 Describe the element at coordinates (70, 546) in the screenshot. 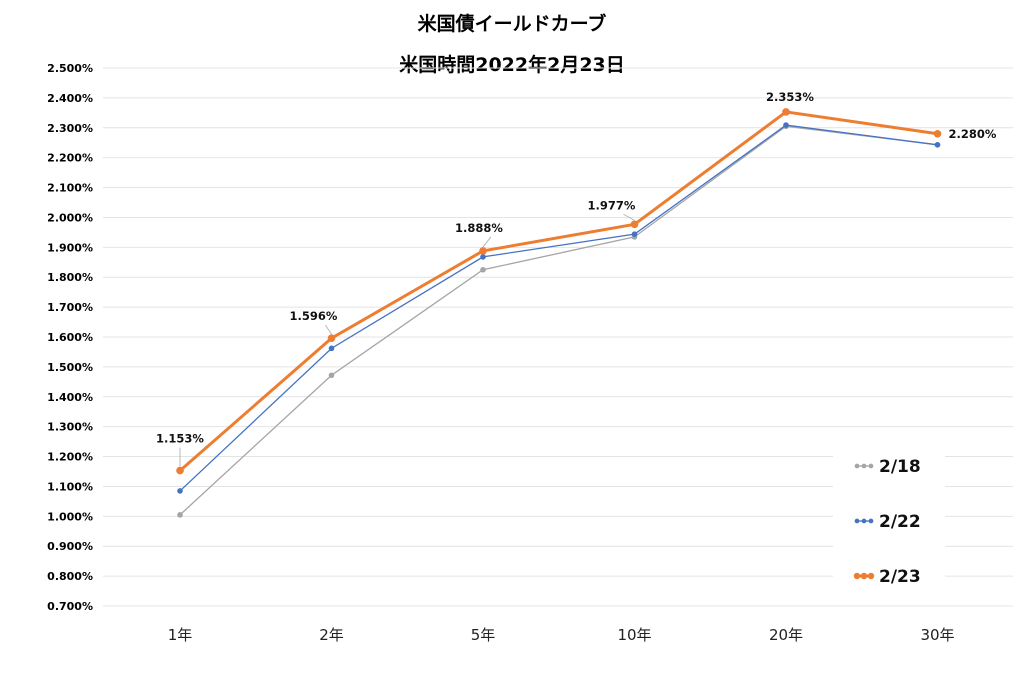

I see `y-tick-label: 0.900%` at that location.